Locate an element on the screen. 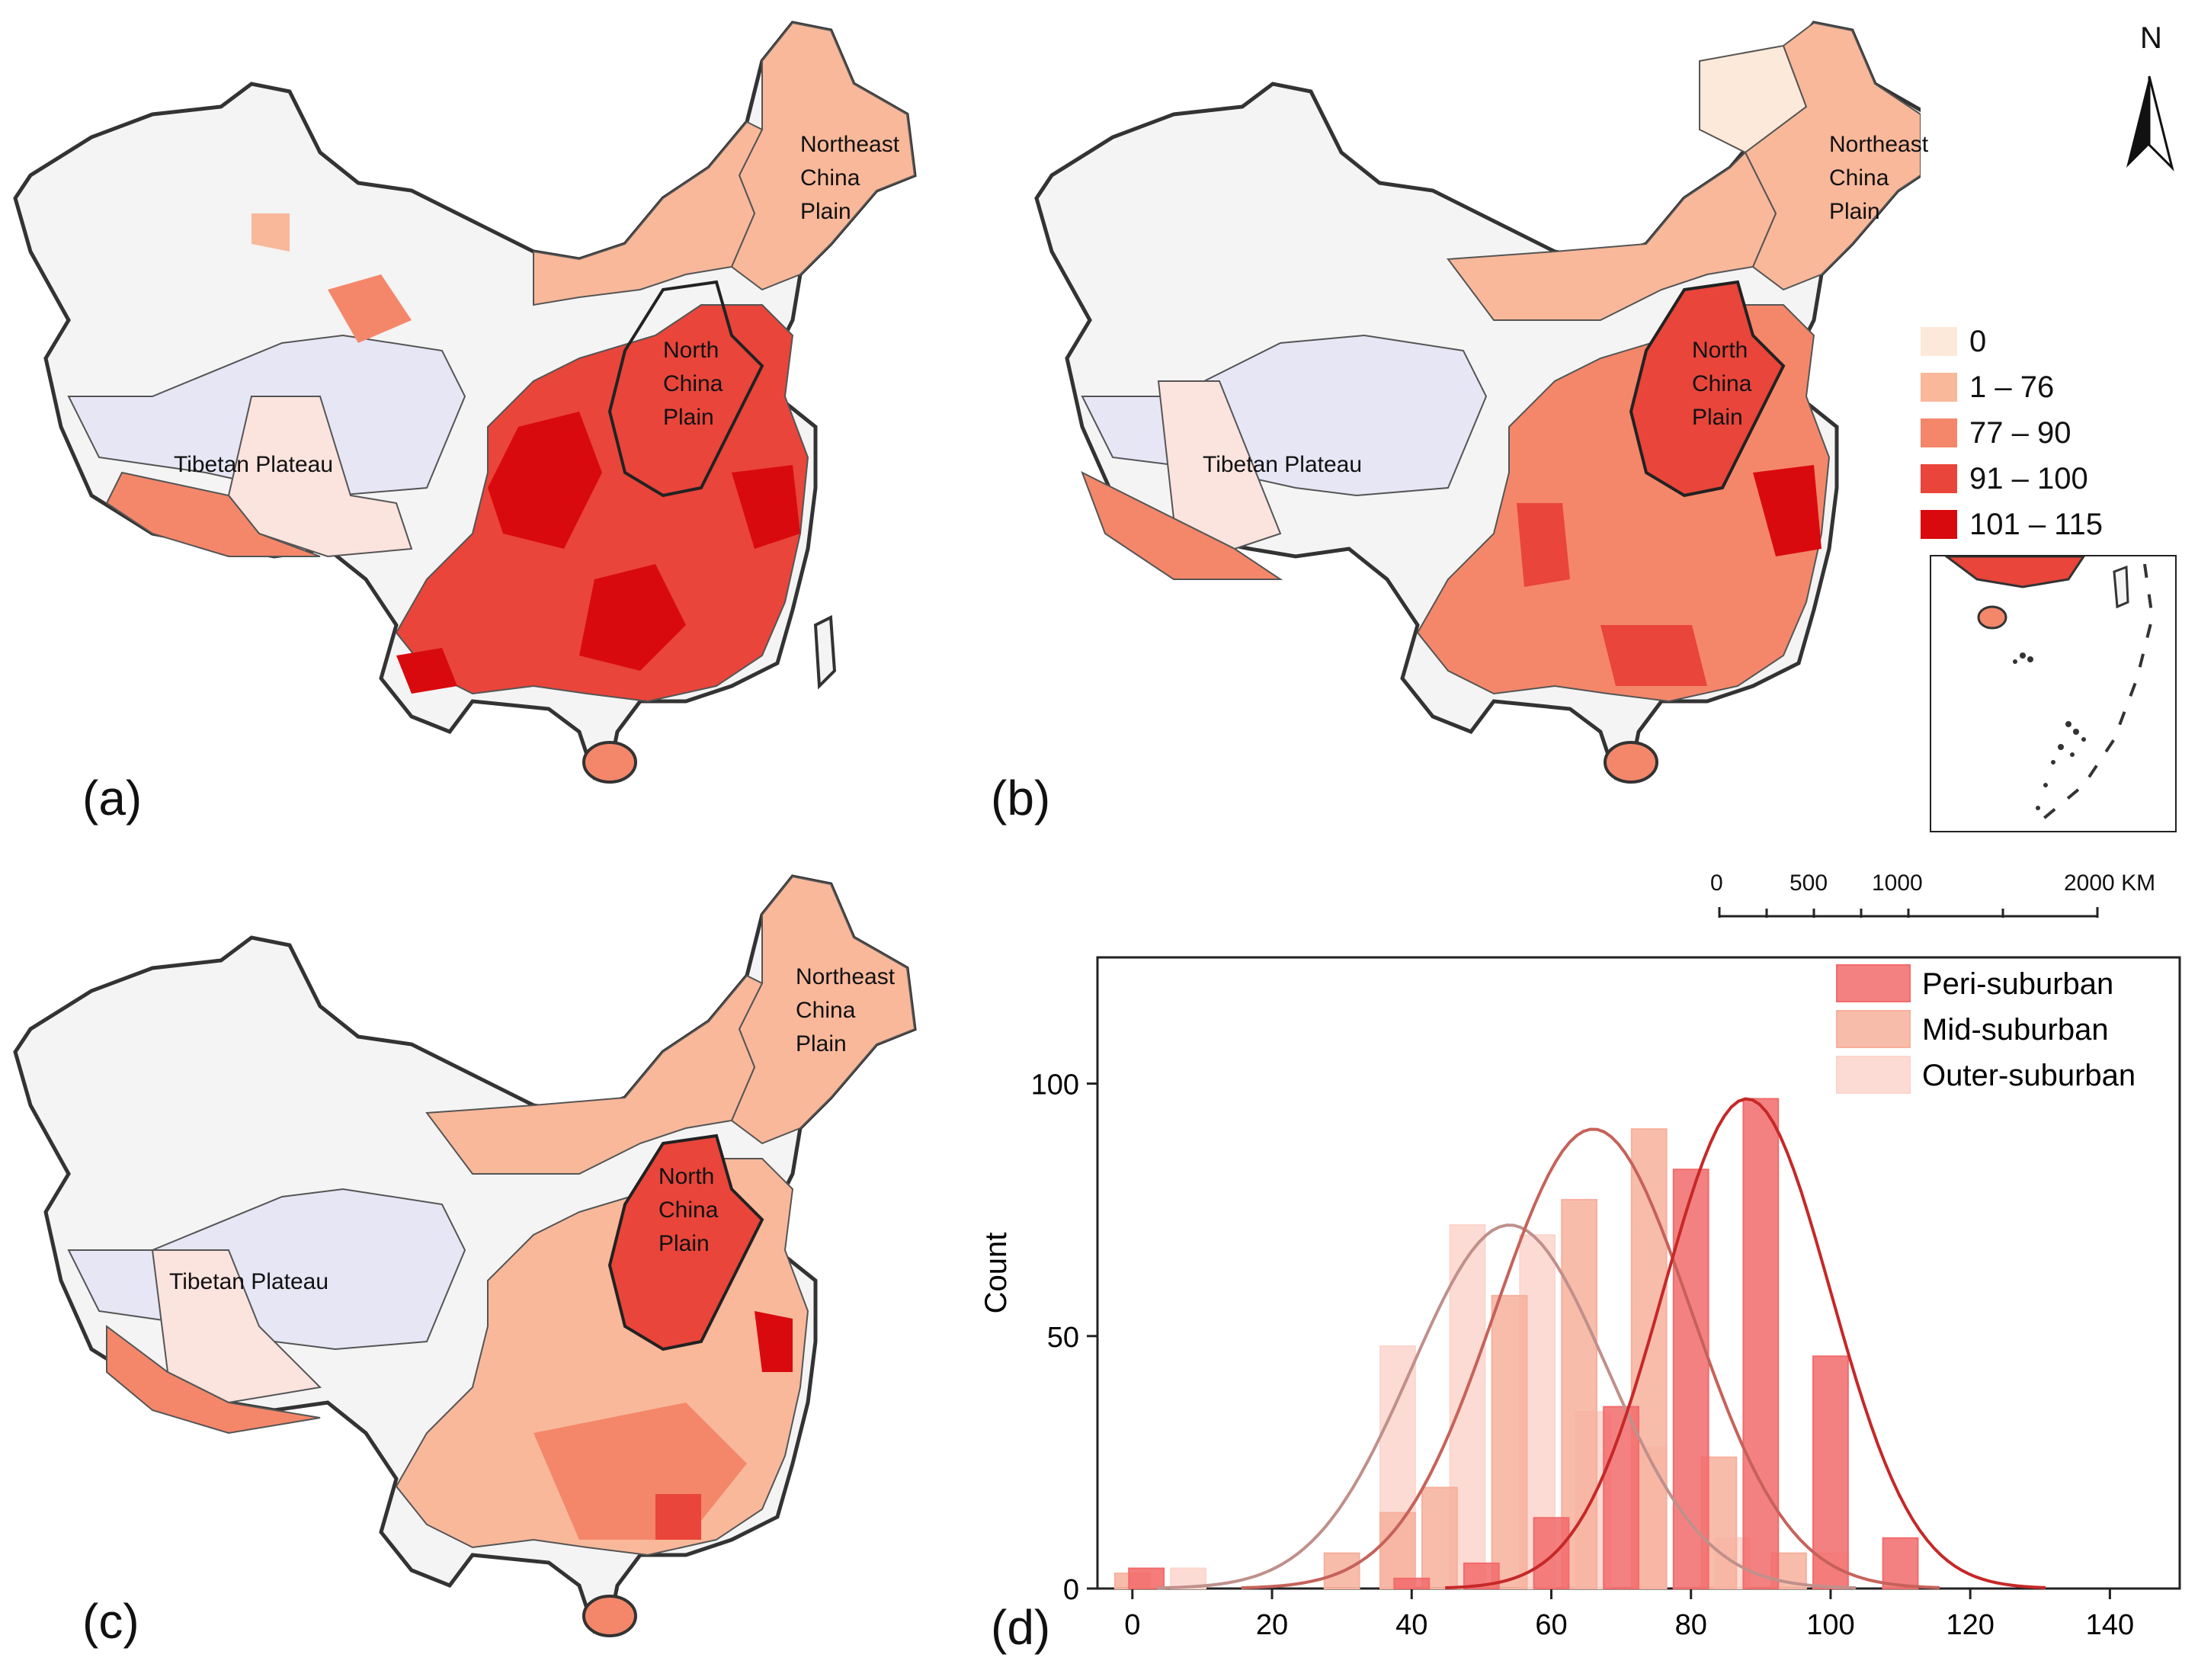 Image resolution: width=2198 pixels, height=1680 pixels. legend-item-4: 101 – 115 is located at coordinates (2012, 524).